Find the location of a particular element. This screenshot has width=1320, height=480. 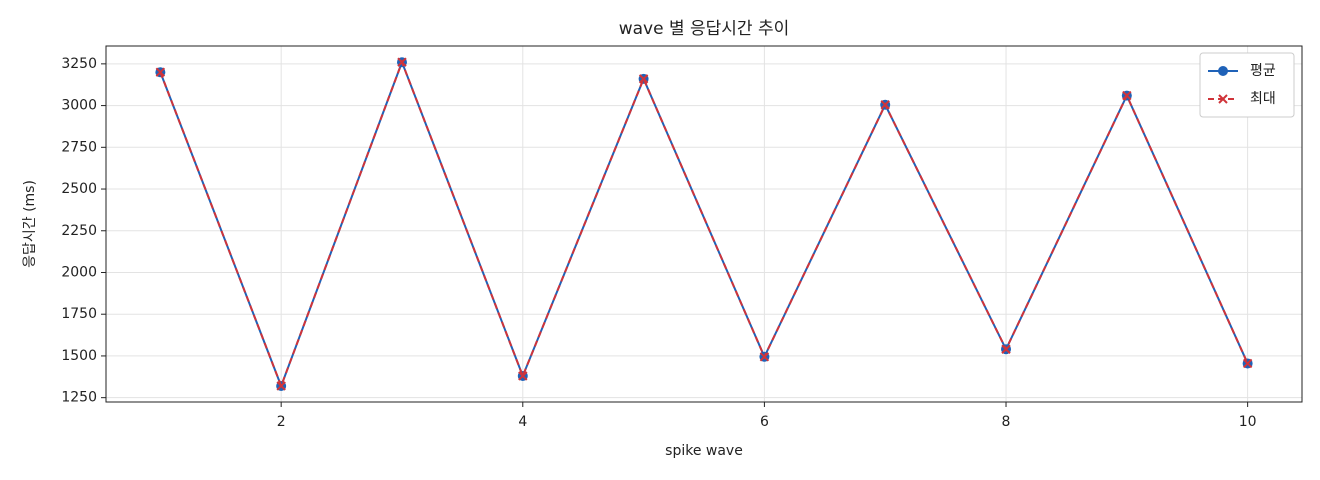

y-tick-label: 3000 is located at coordinates (79, 106).